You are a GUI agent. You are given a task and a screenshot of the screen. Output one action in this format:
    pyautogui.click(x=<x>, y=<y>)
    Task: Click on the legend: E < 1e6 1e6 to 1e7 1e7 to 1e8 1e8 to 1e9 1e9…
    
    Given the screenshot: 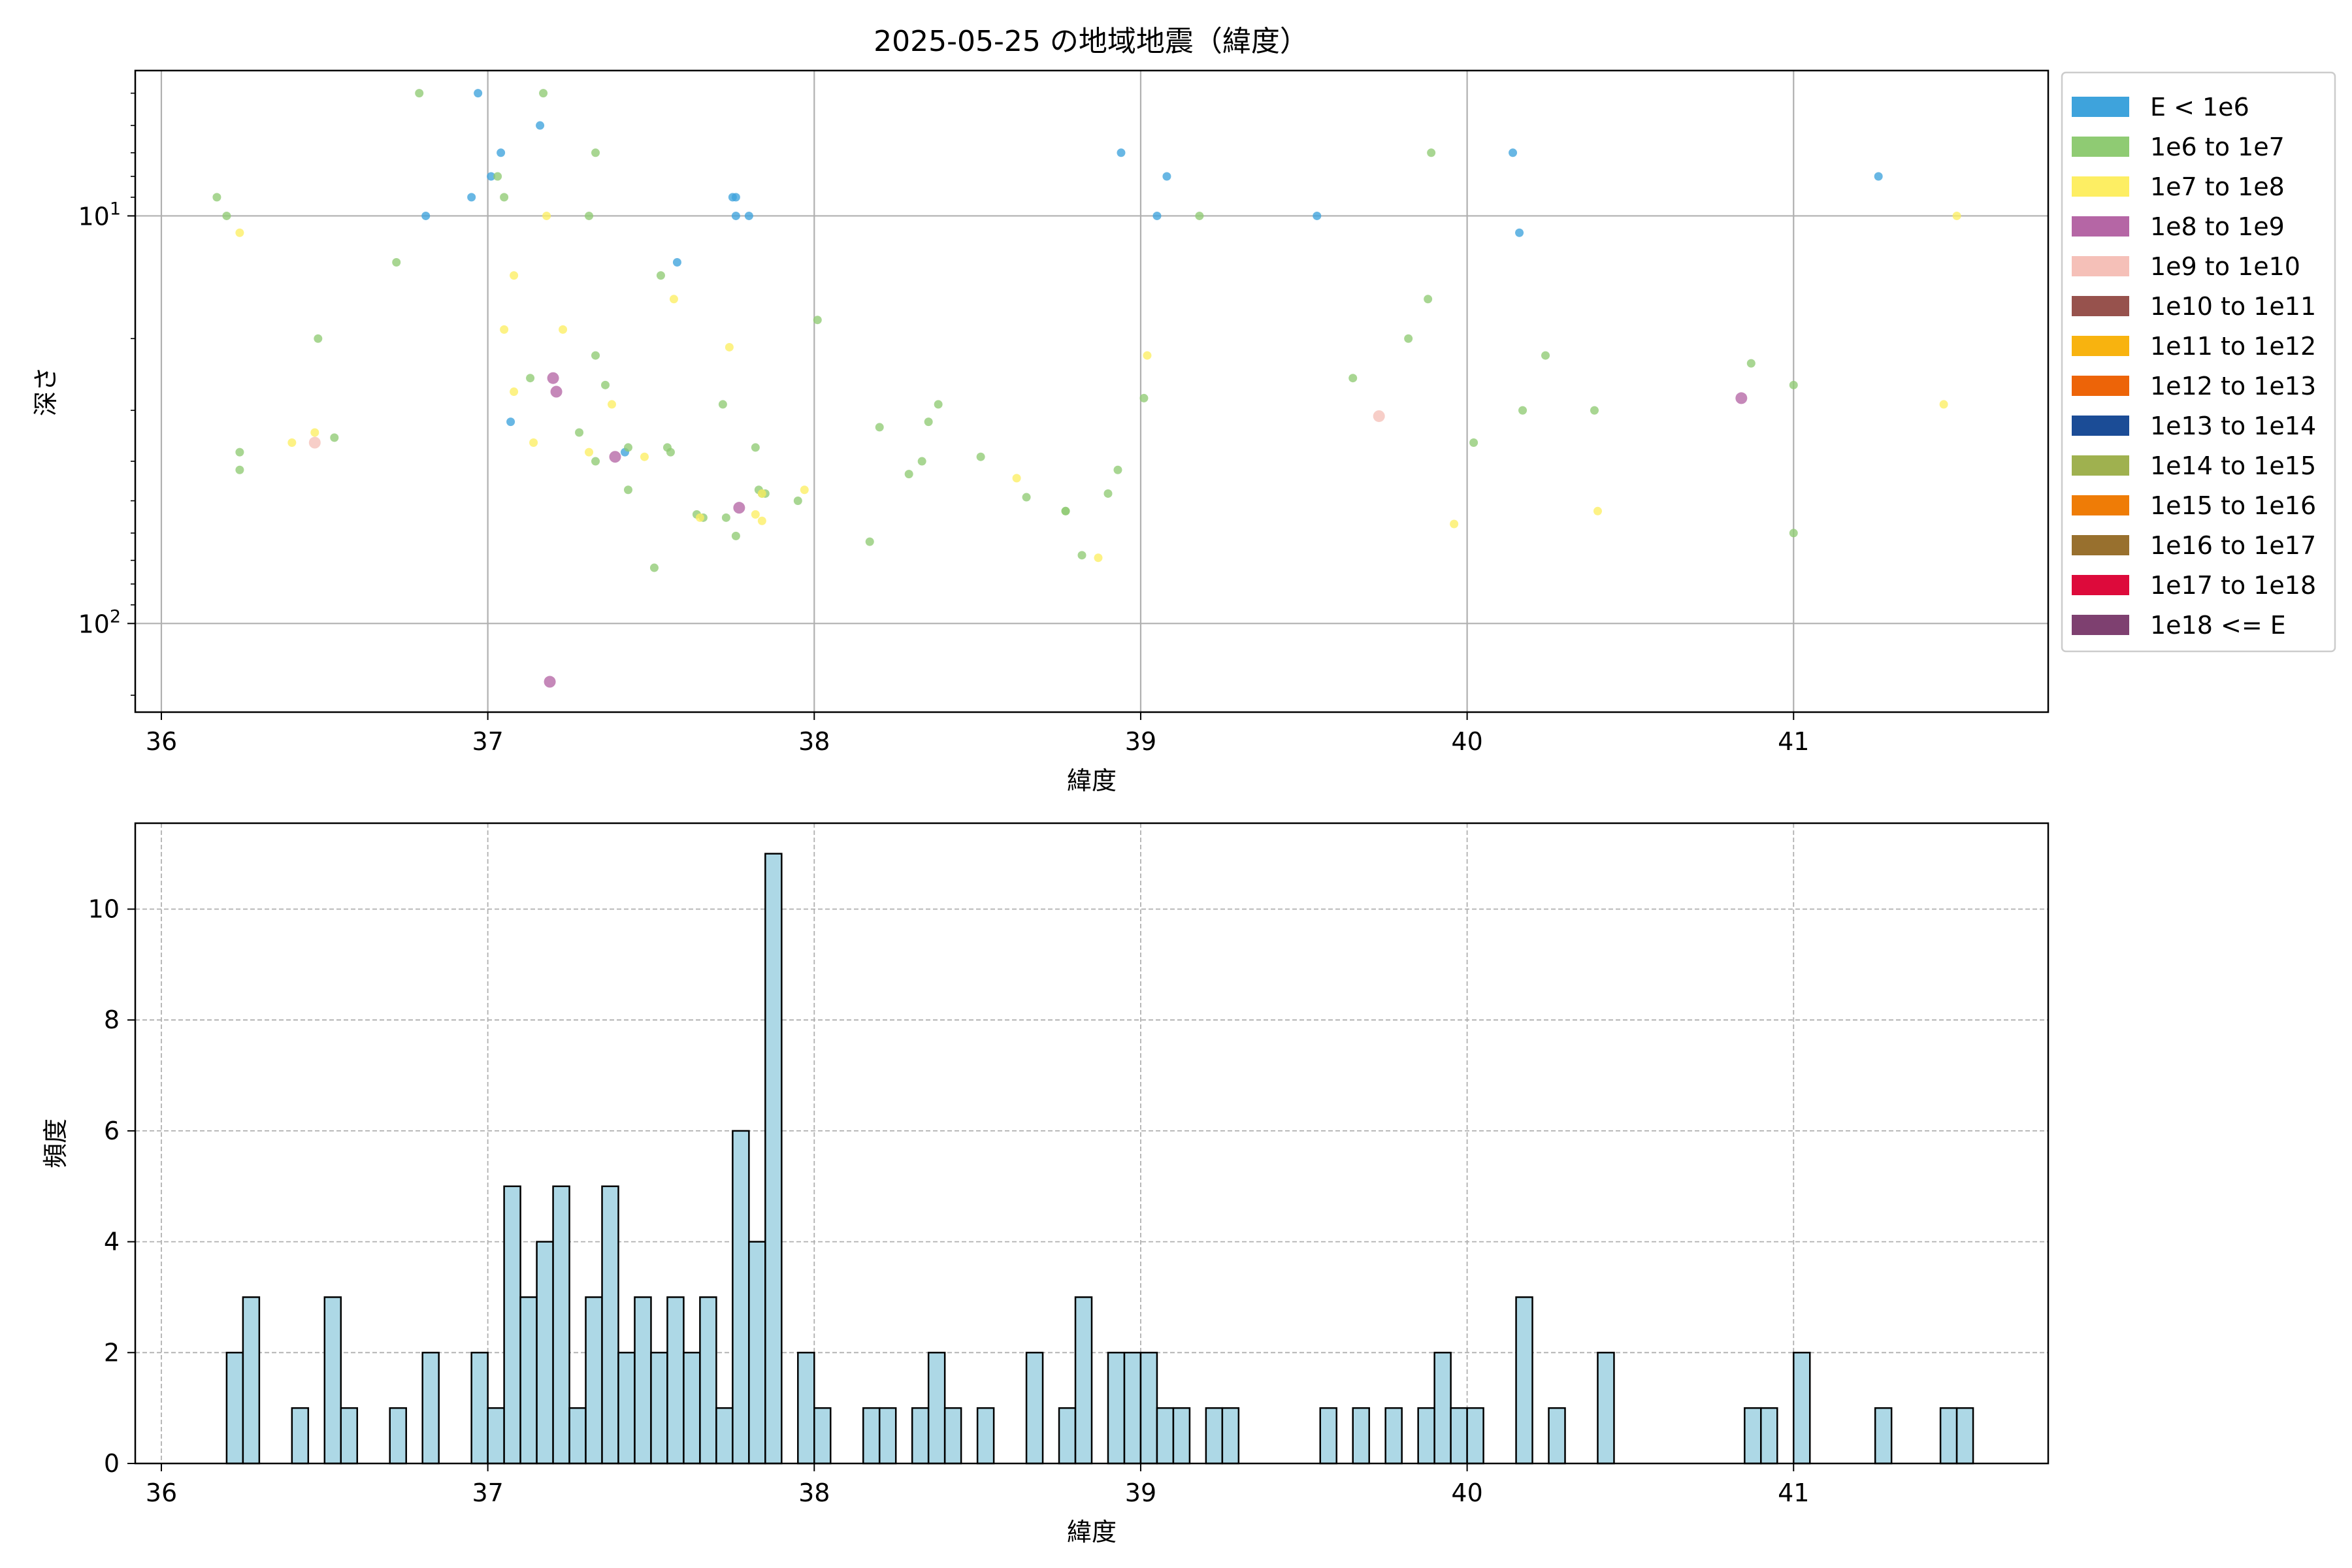 What is the action you would take?
    pyautogui.click(x=2198, y=362)
    